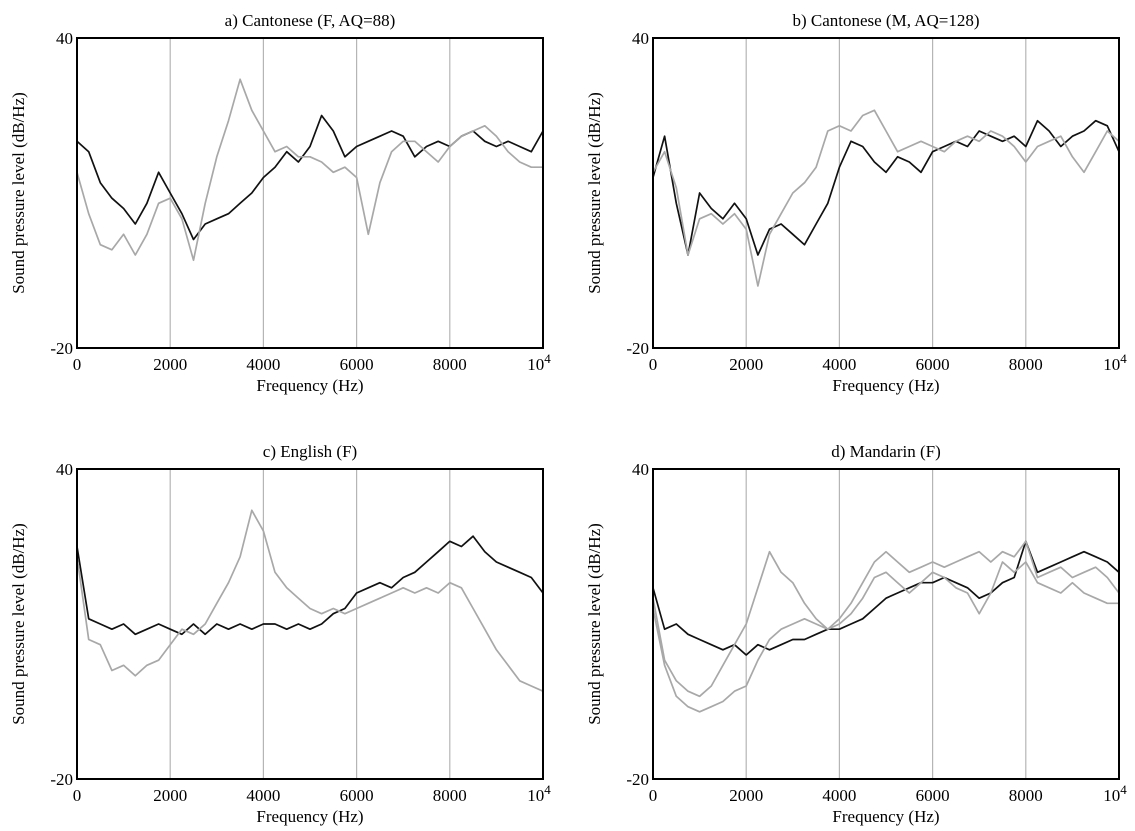 The width and height of the screenshot is (1135, 831). What do you see at coordinates (310, 451) in the screenshot?
I see `chart-title: c) English (F)` at bounding box center [310, 451].